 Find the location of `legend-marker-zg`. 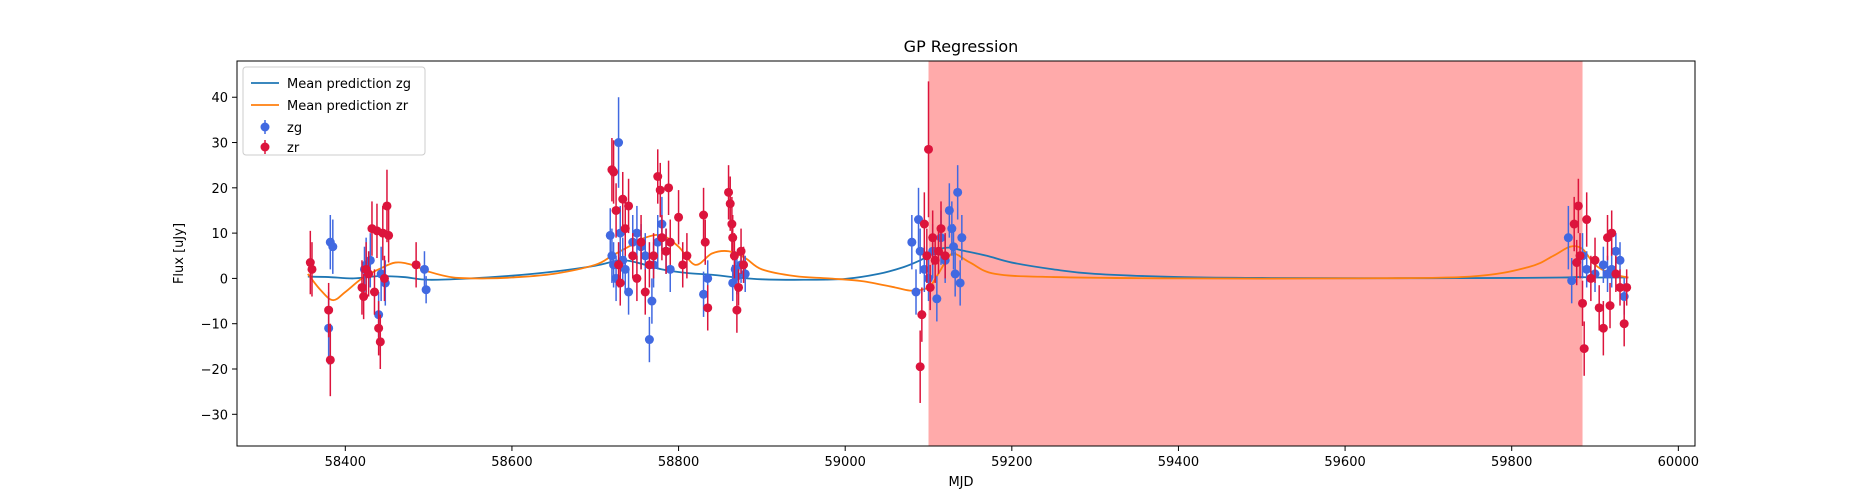

legend-marker-zg is located at coordinates (265, 127).